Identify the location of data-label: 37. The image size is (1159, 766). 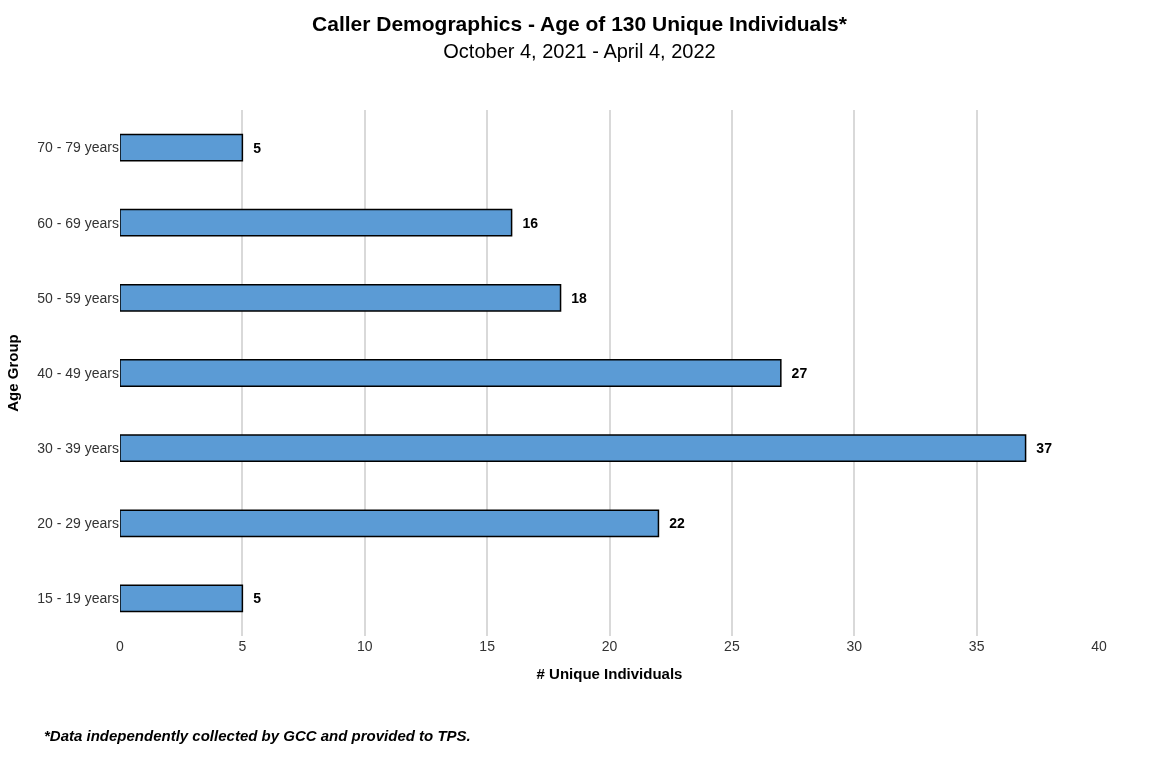
(1040, 448).